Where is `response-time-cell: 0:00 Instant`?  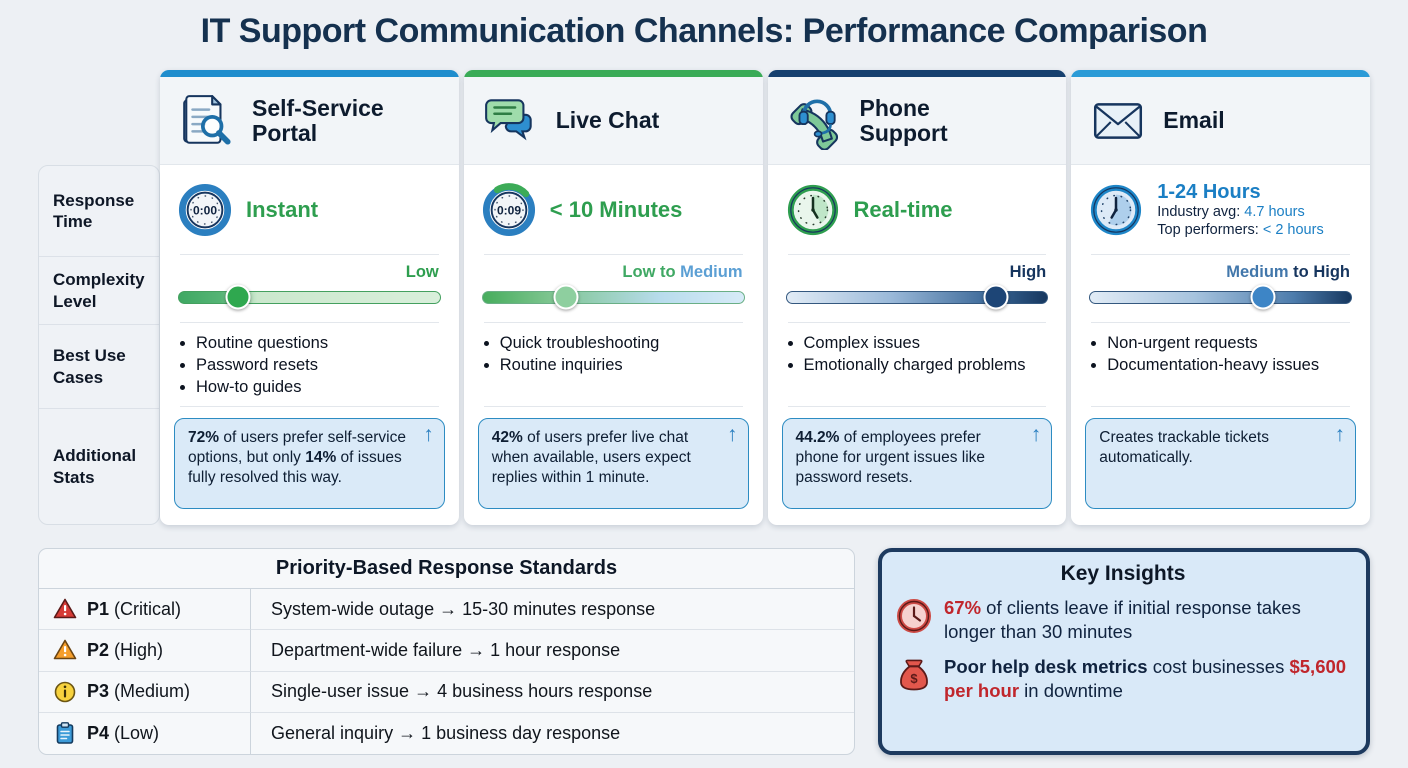 response-time-cell: 0:00 Instant is located at coordinates (309, 210).